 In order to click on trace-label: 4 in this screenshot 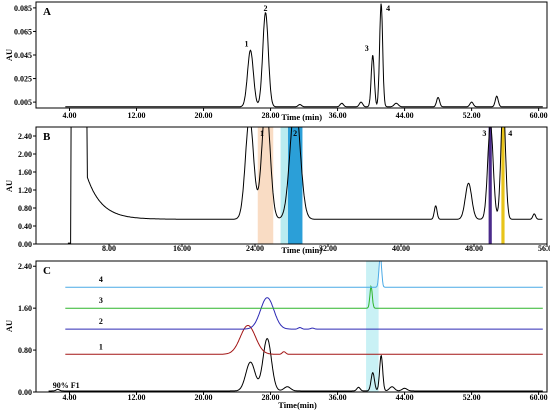, I will do `click(101, 279)`.